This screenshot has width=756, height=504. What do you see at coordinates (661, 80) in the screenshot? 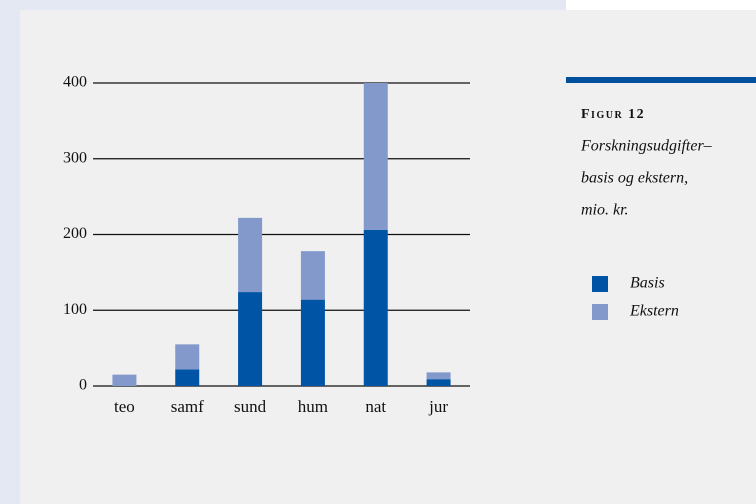
I see `caption-rule` at bounding box center [661, 80].